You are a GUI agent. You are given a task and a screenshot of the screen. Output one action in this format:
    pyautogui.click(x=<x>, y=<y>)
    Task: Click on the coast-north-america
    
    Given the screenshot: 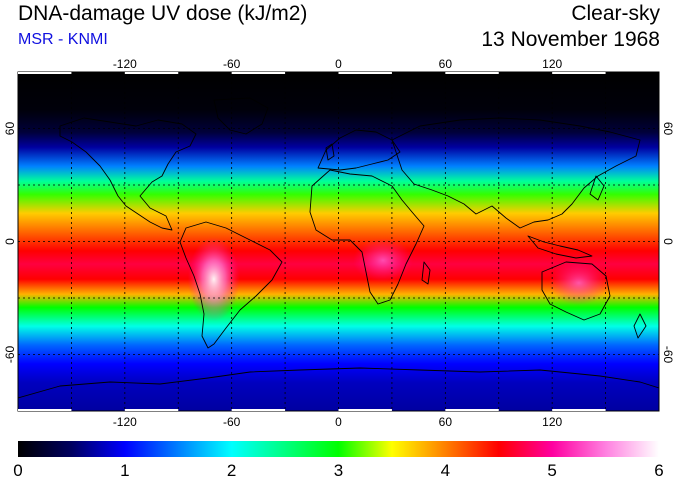 What is the action you would take?
    pyautogui.click(x=128, y=174)
    